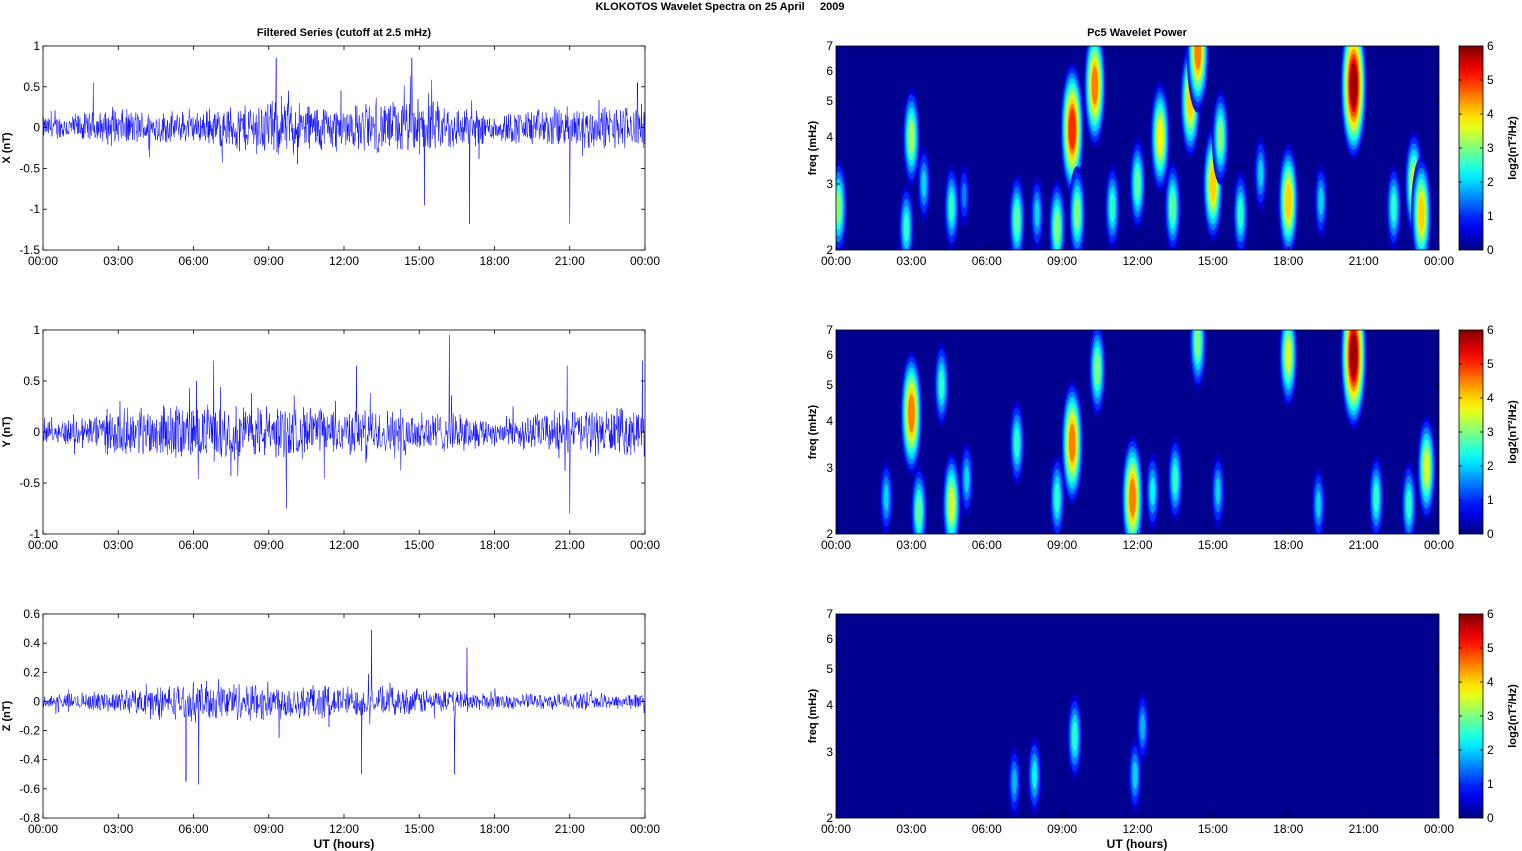 The height and width of the screenshot is (851, 1522). Describe the element at coordinates (813, 147) in the screenshot. I see `y-axis-label: freq (mHz)` at that location.